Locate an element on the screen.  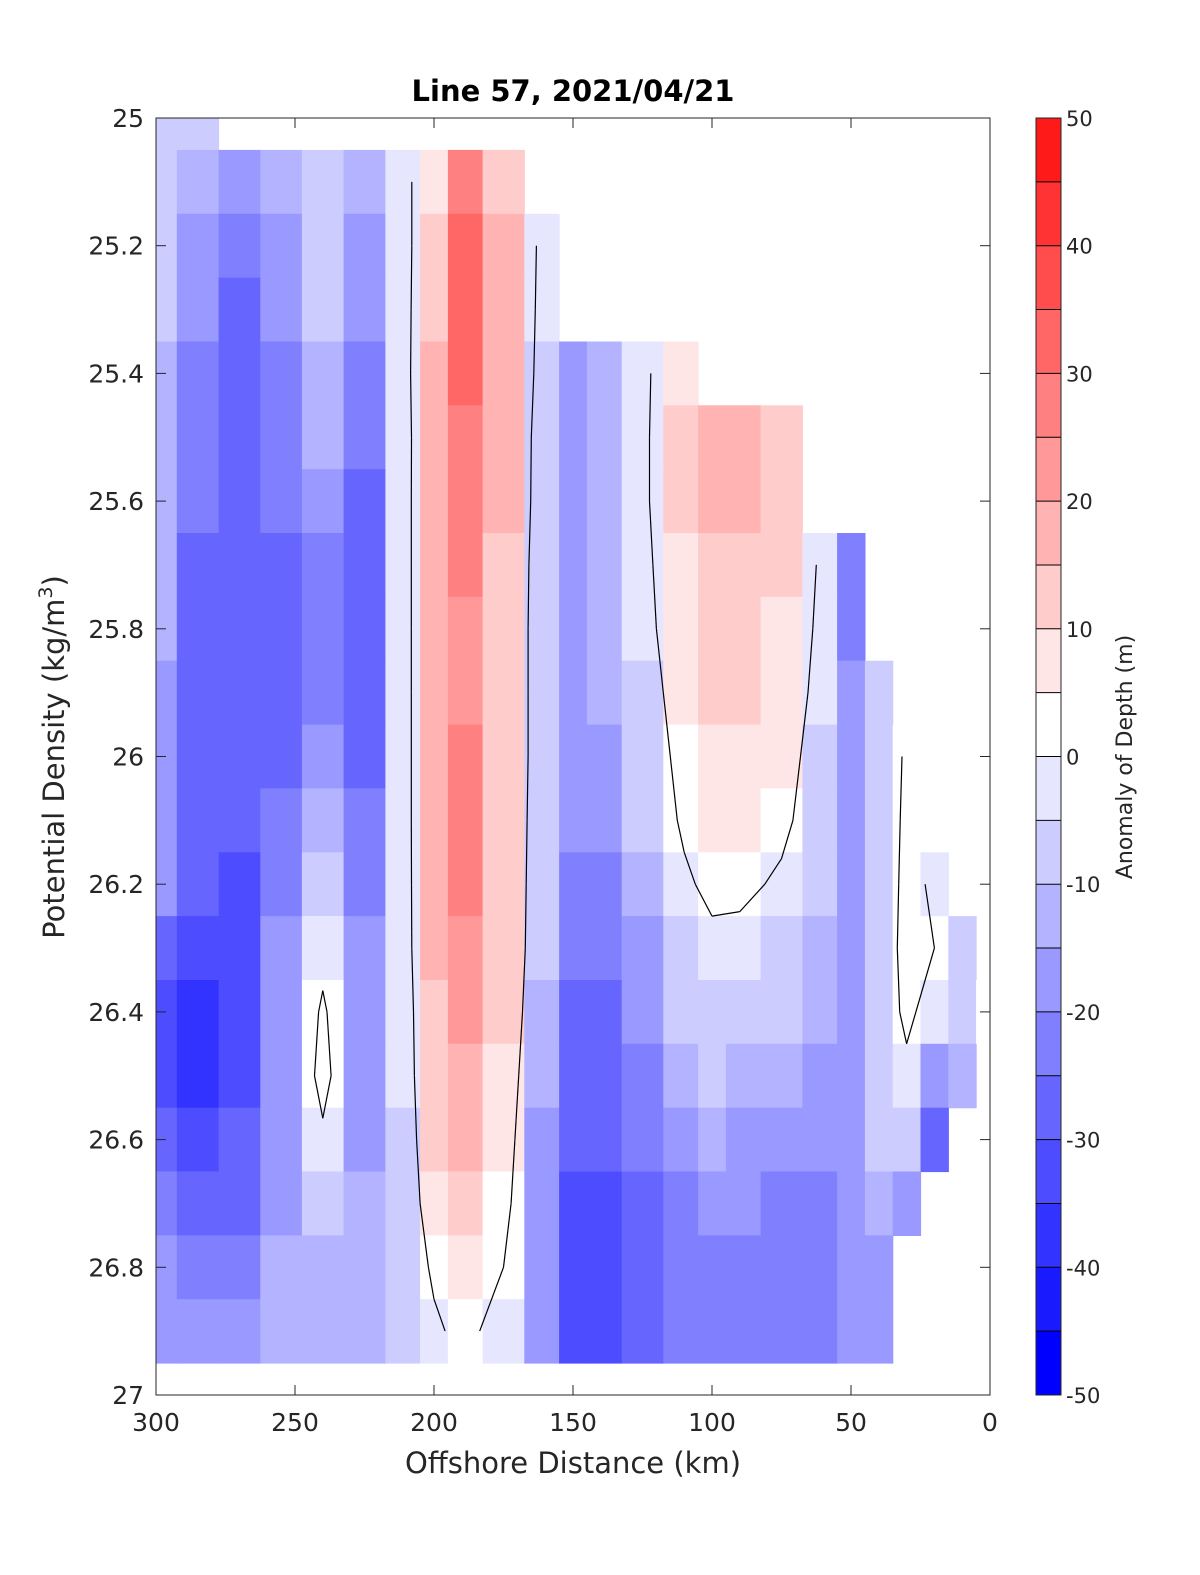
x-tick-label: 200 is located at coordinates (434, 1422).